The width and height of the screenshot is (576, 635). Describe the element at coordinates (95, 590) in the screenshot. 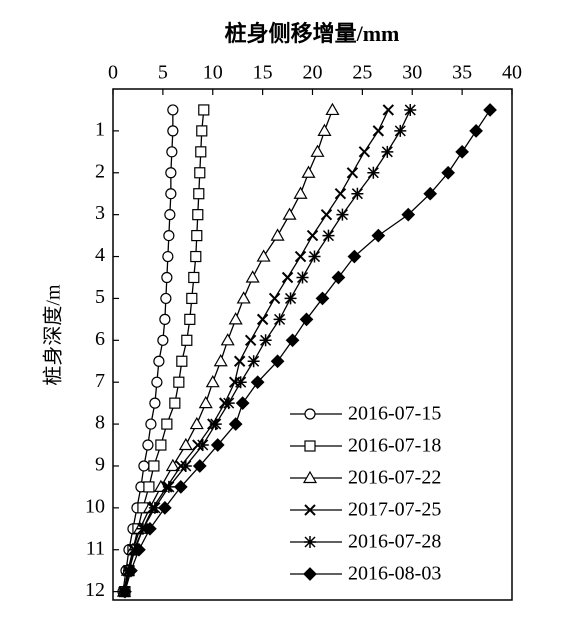

I see `y-tick-label: 12` at that location.